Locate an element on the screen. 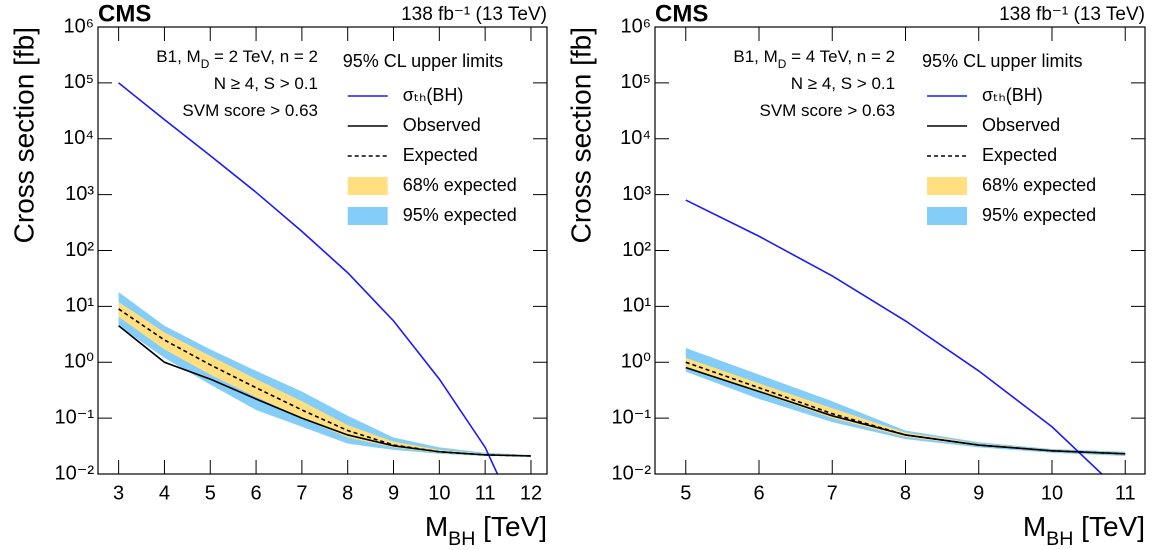  text-part: = 2 TeV, n = 2 is located at coordinates (263, 56).